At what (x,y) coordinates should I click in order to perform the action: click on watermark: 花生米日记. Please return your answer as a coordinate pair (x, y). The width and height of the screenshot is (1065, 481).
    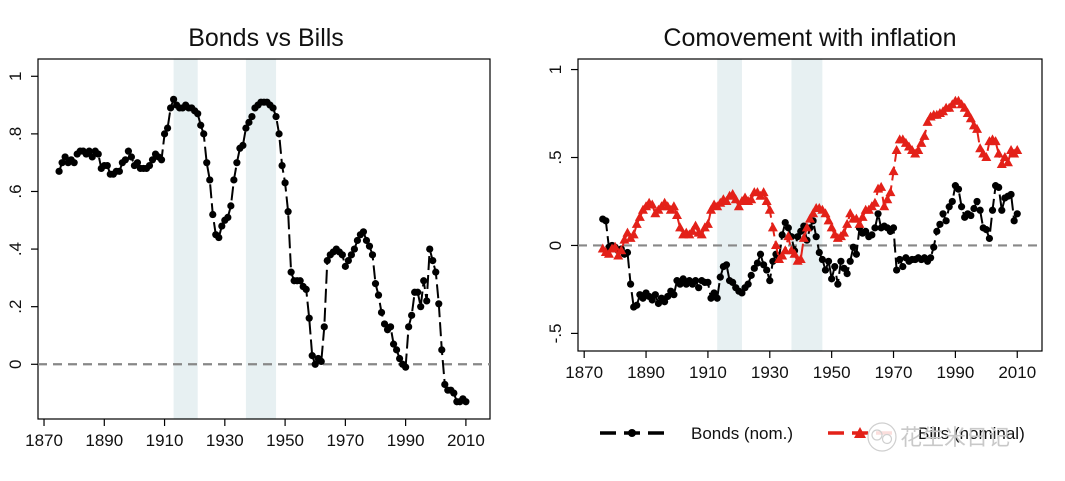
    Looking at the image, I should click on (938, 437).